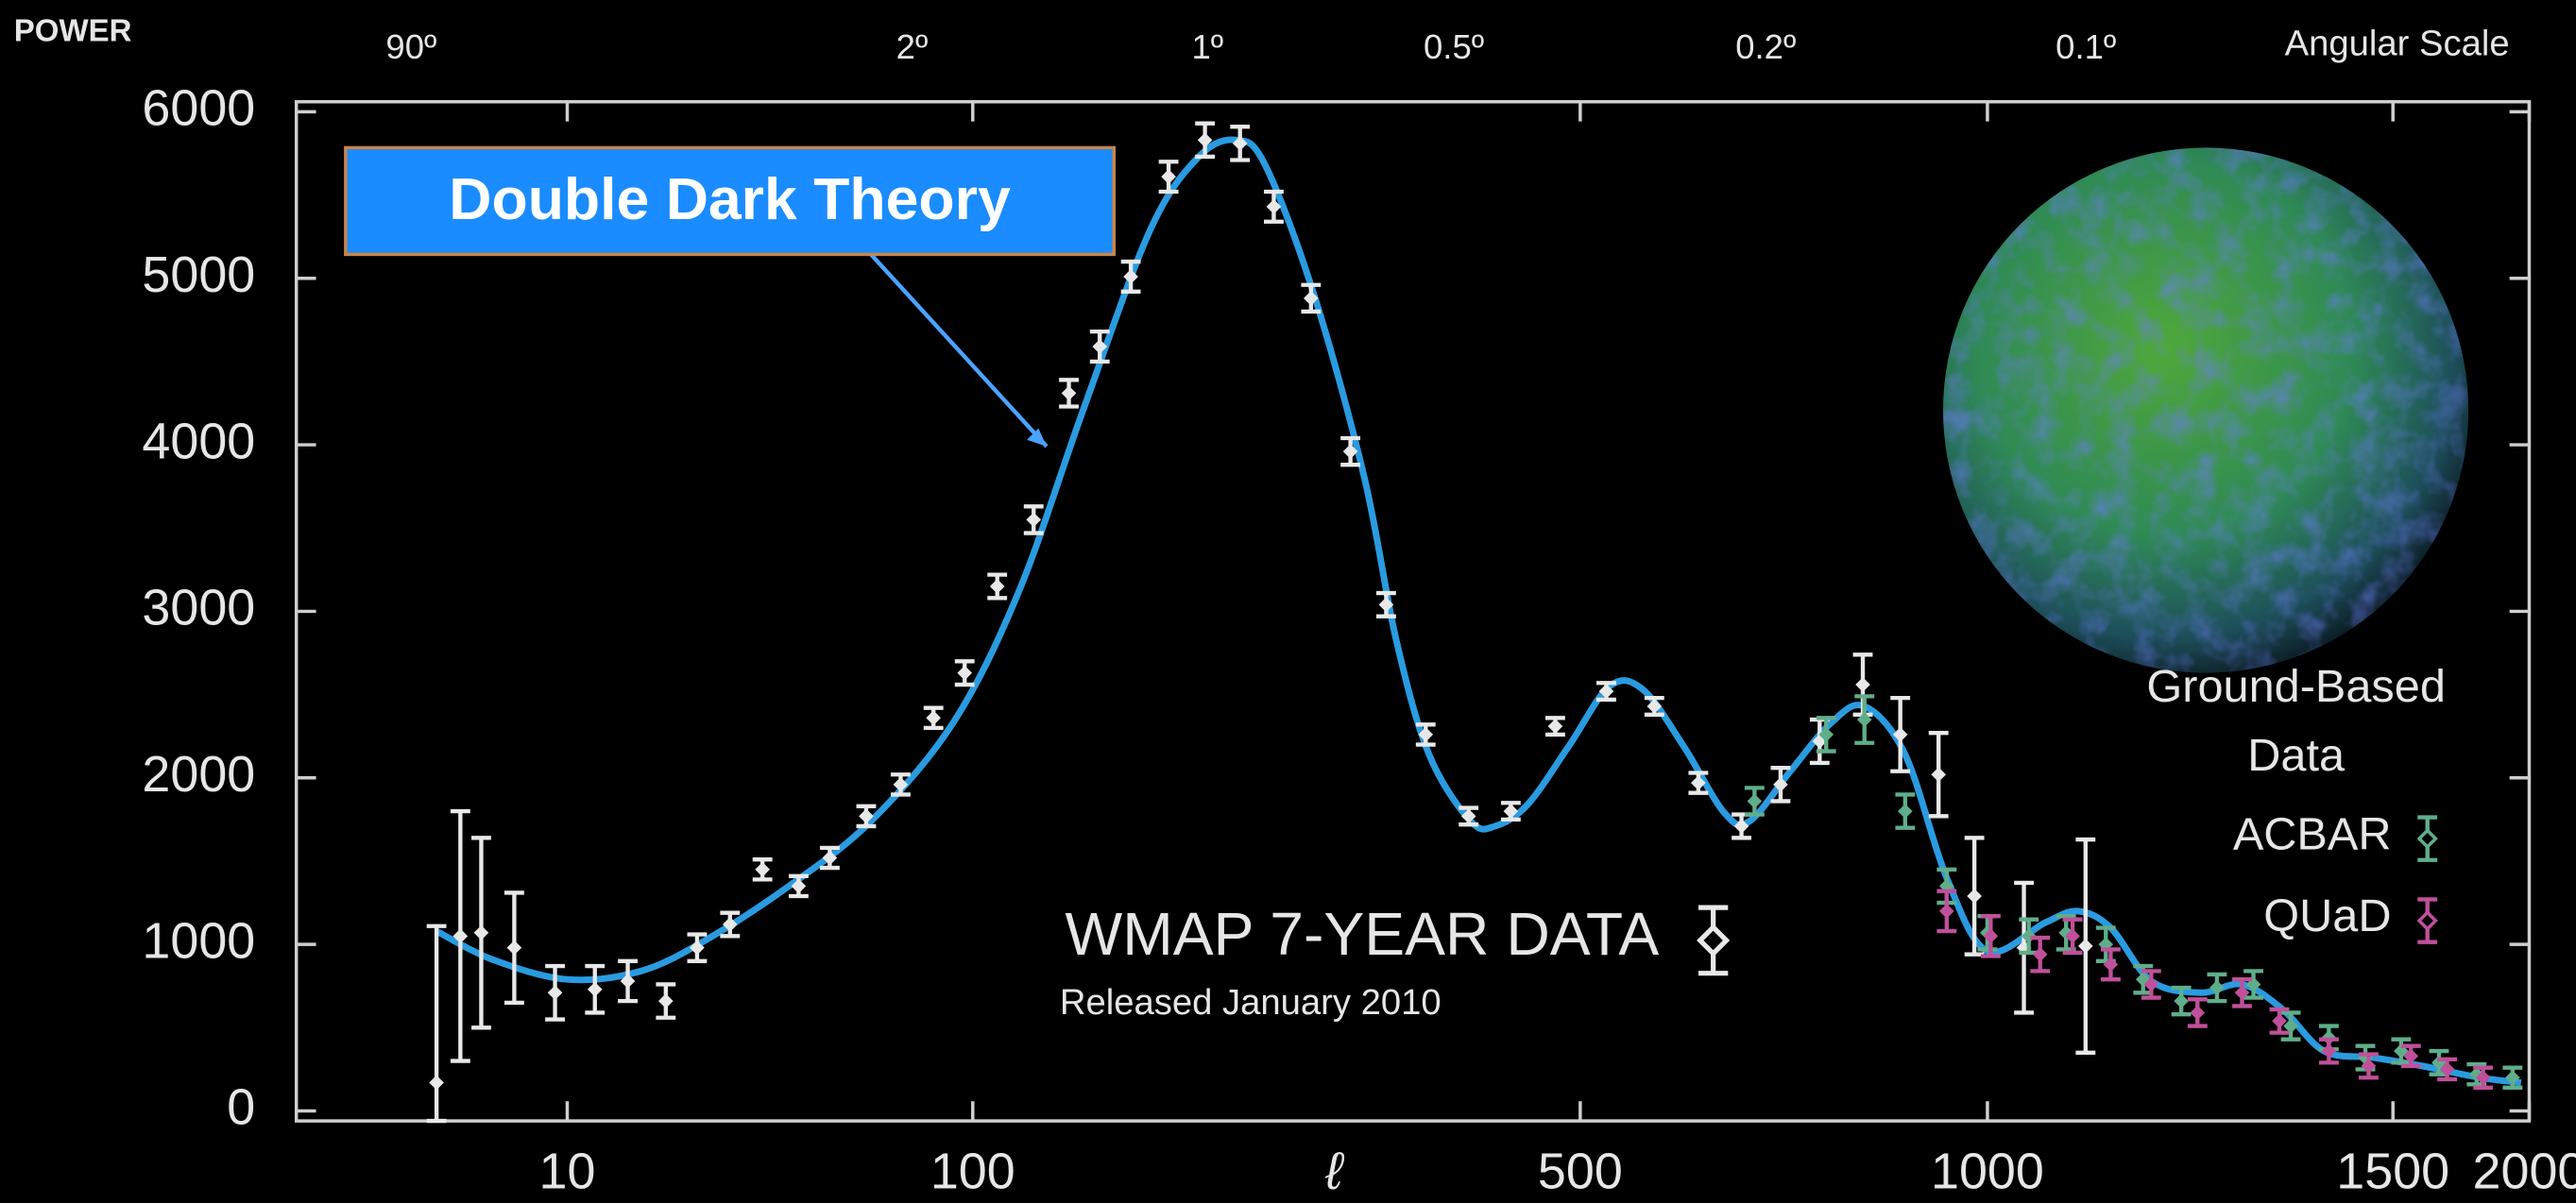  What do you see at coordinates (913, 46) in the screenshot?
I see `top-axis-label: 2º` at bounding box center [913, 46].